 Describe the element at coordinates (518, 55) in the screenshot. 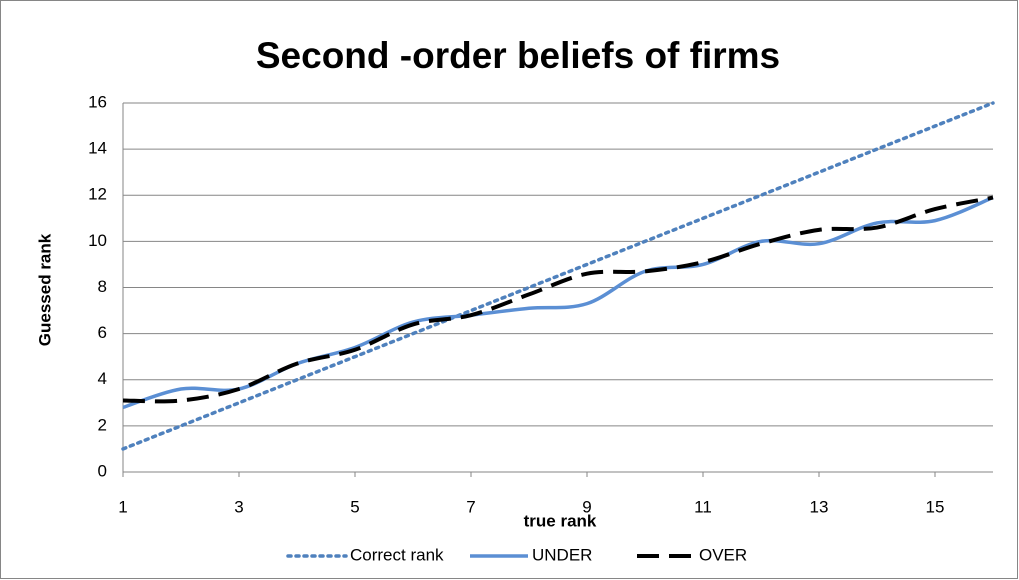

I see `chart-title: Second -order beliefs of firms` at that location.